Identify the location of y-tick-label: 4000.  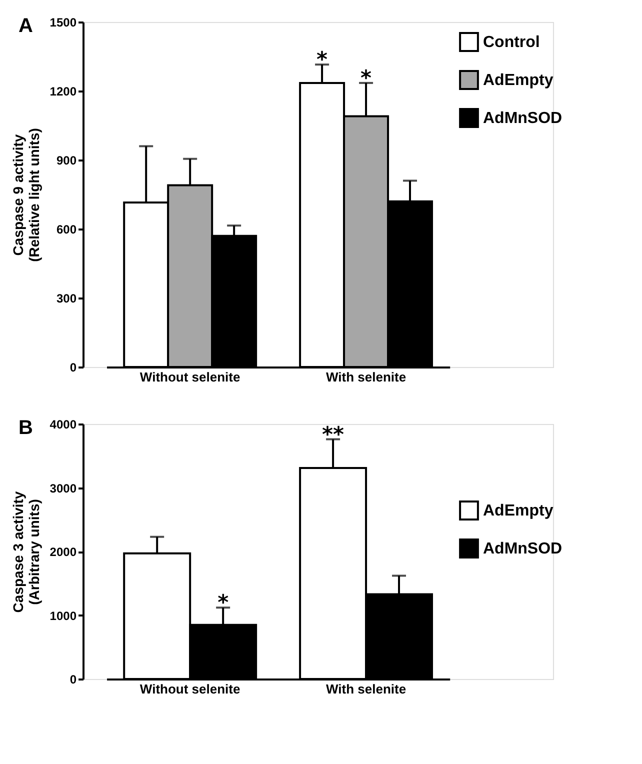
(63, 425).